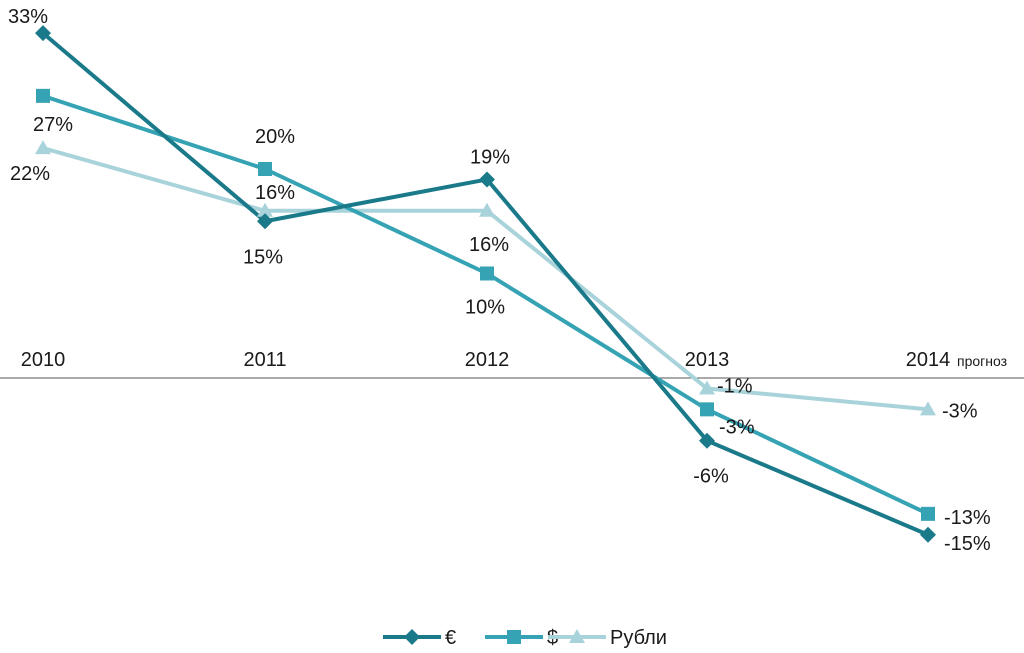 The image size is (1024, 653). What do you see at coordinates (735, 386) in the screenshot?
I see `data-label-series-2-2013: -1%` at bounding box center [735, 386].